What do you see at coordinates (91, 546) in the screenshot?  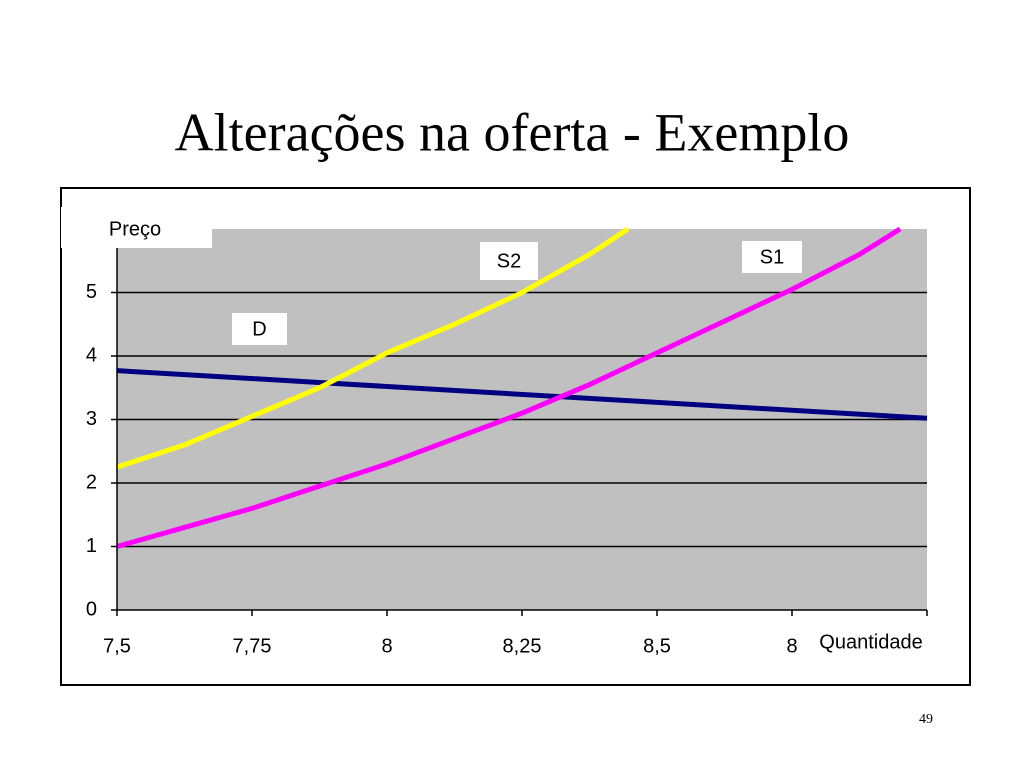 I see `y-tick-label: 1` at bounding box center [91, 546].